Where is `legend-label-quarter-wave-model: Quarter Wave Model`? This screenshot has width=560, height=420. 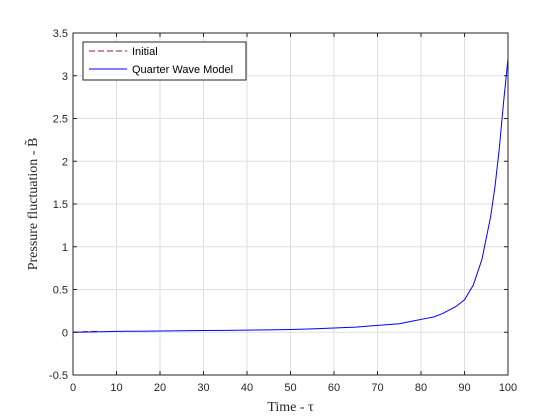
legend-label-quarter-wave-model: Quarter Wave Model is located at coordinates (182, 70).